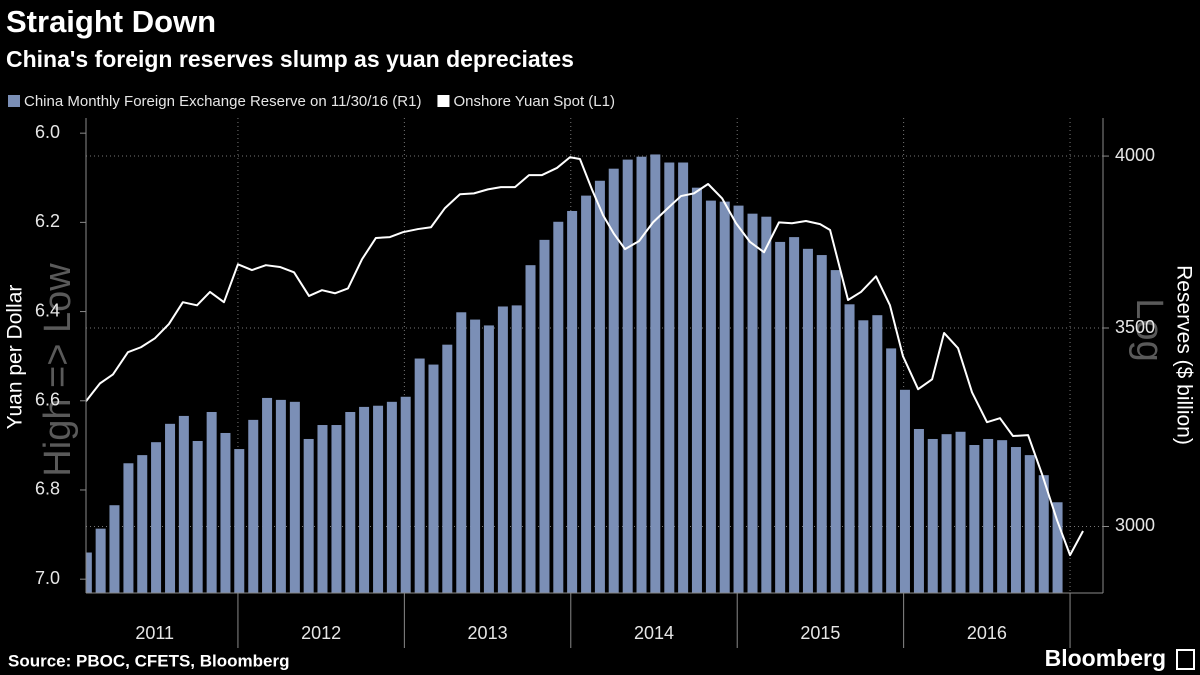 Image resolution: width=1200 pixels, height=675 pixels. Describe the element at coordinates (47, 132) in the screenshot. I see `y-tick-label: 6.0` at that location.